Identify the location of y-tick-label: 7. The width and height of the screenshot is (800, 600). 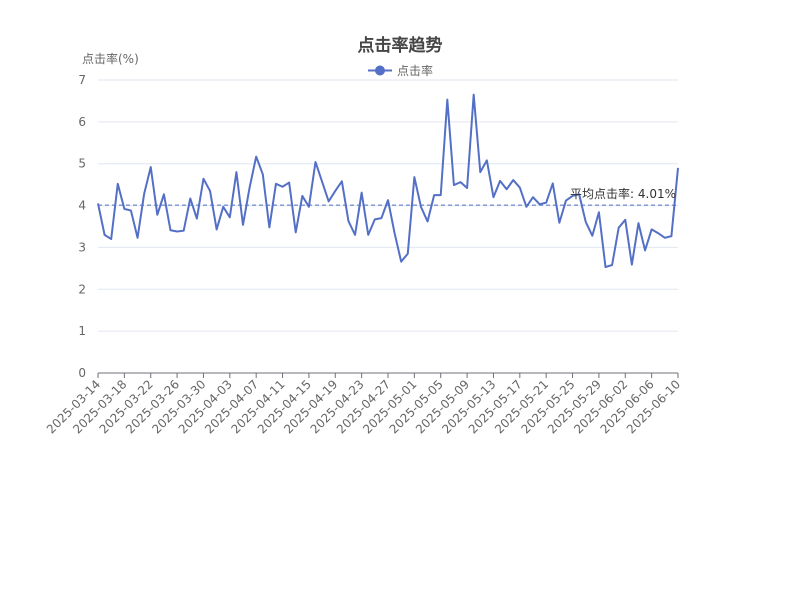
(82, 80).